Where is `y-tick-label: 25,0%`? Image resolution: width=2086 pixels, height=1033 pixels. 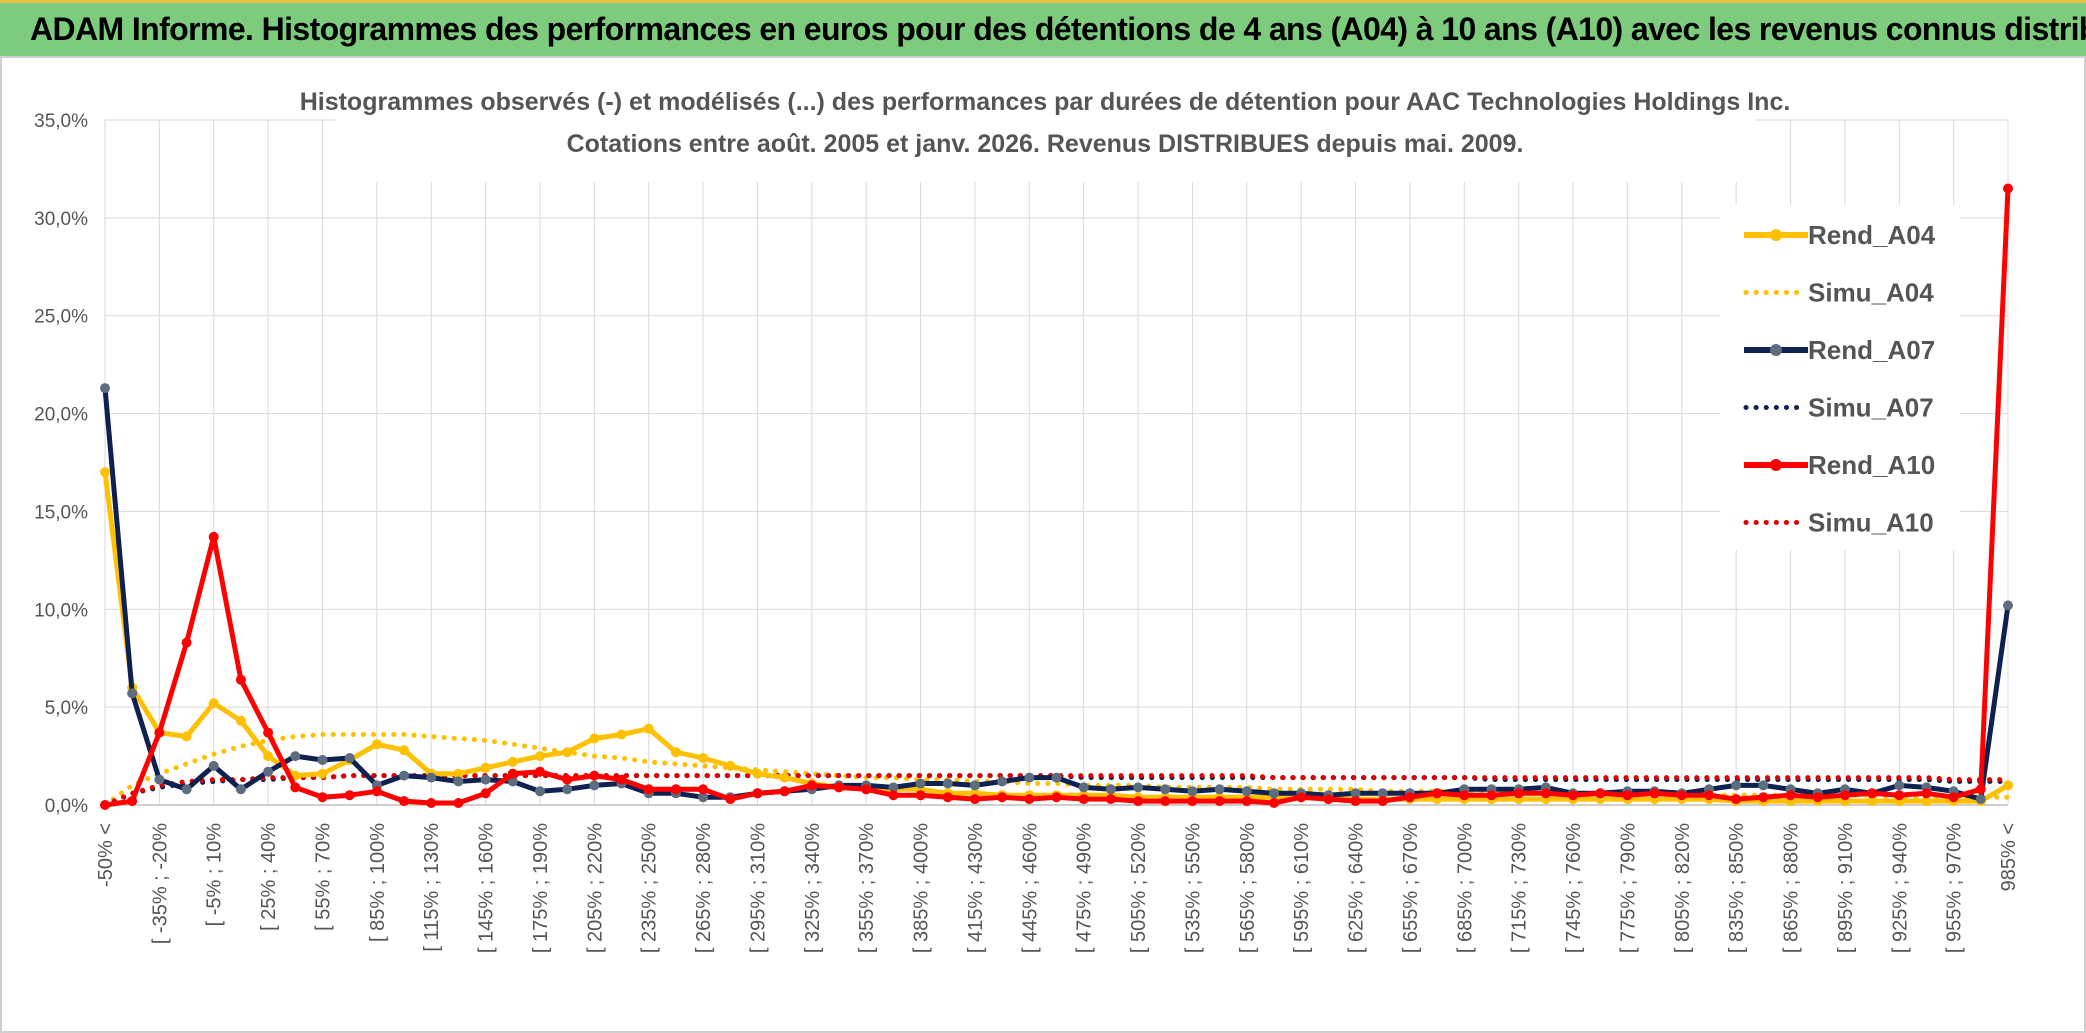
y-tick-label: 25,0% is located at coordinates (61, 317).